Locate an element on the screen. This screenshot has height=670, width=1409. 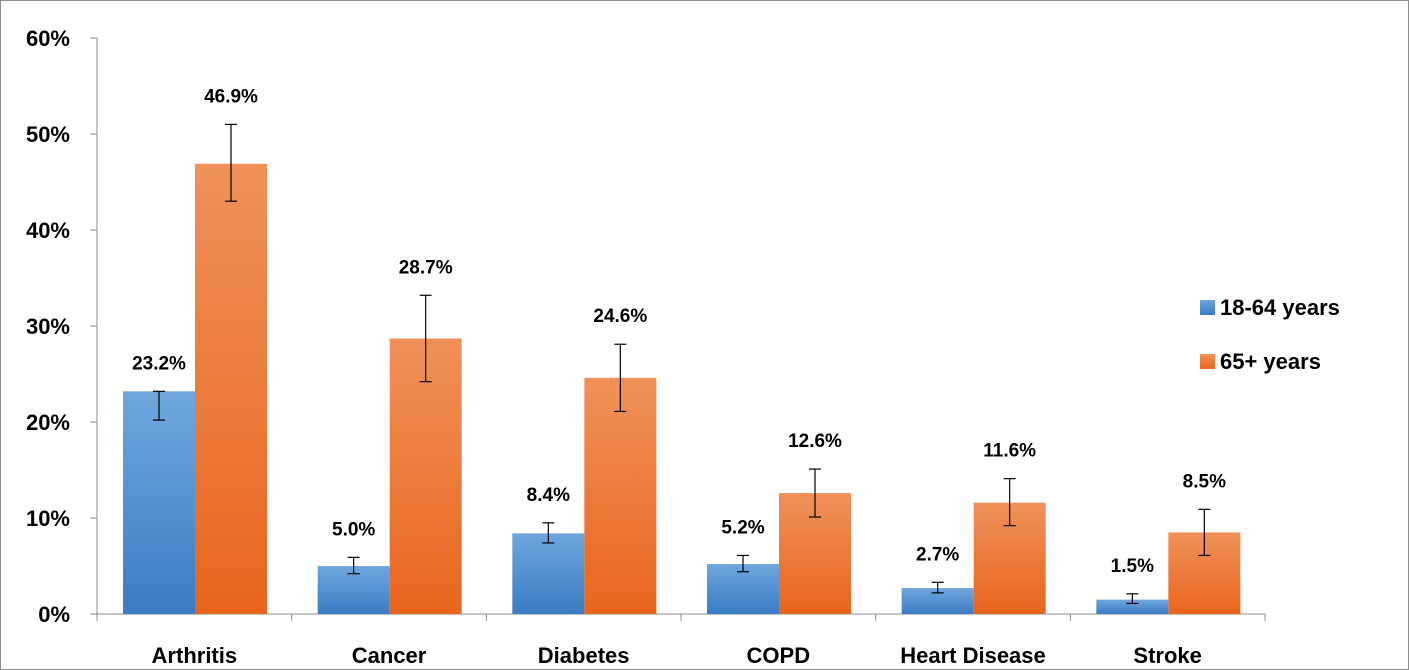
data-label: 5.0% is located at coordinates (353, 529).